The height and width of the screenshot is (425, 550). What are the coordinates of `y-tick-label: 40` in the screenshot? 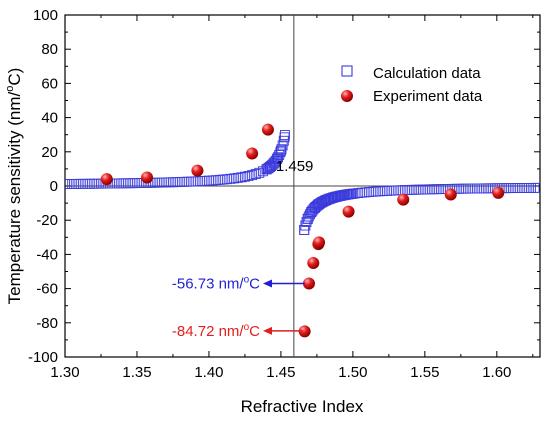 It's located at (49, 118).